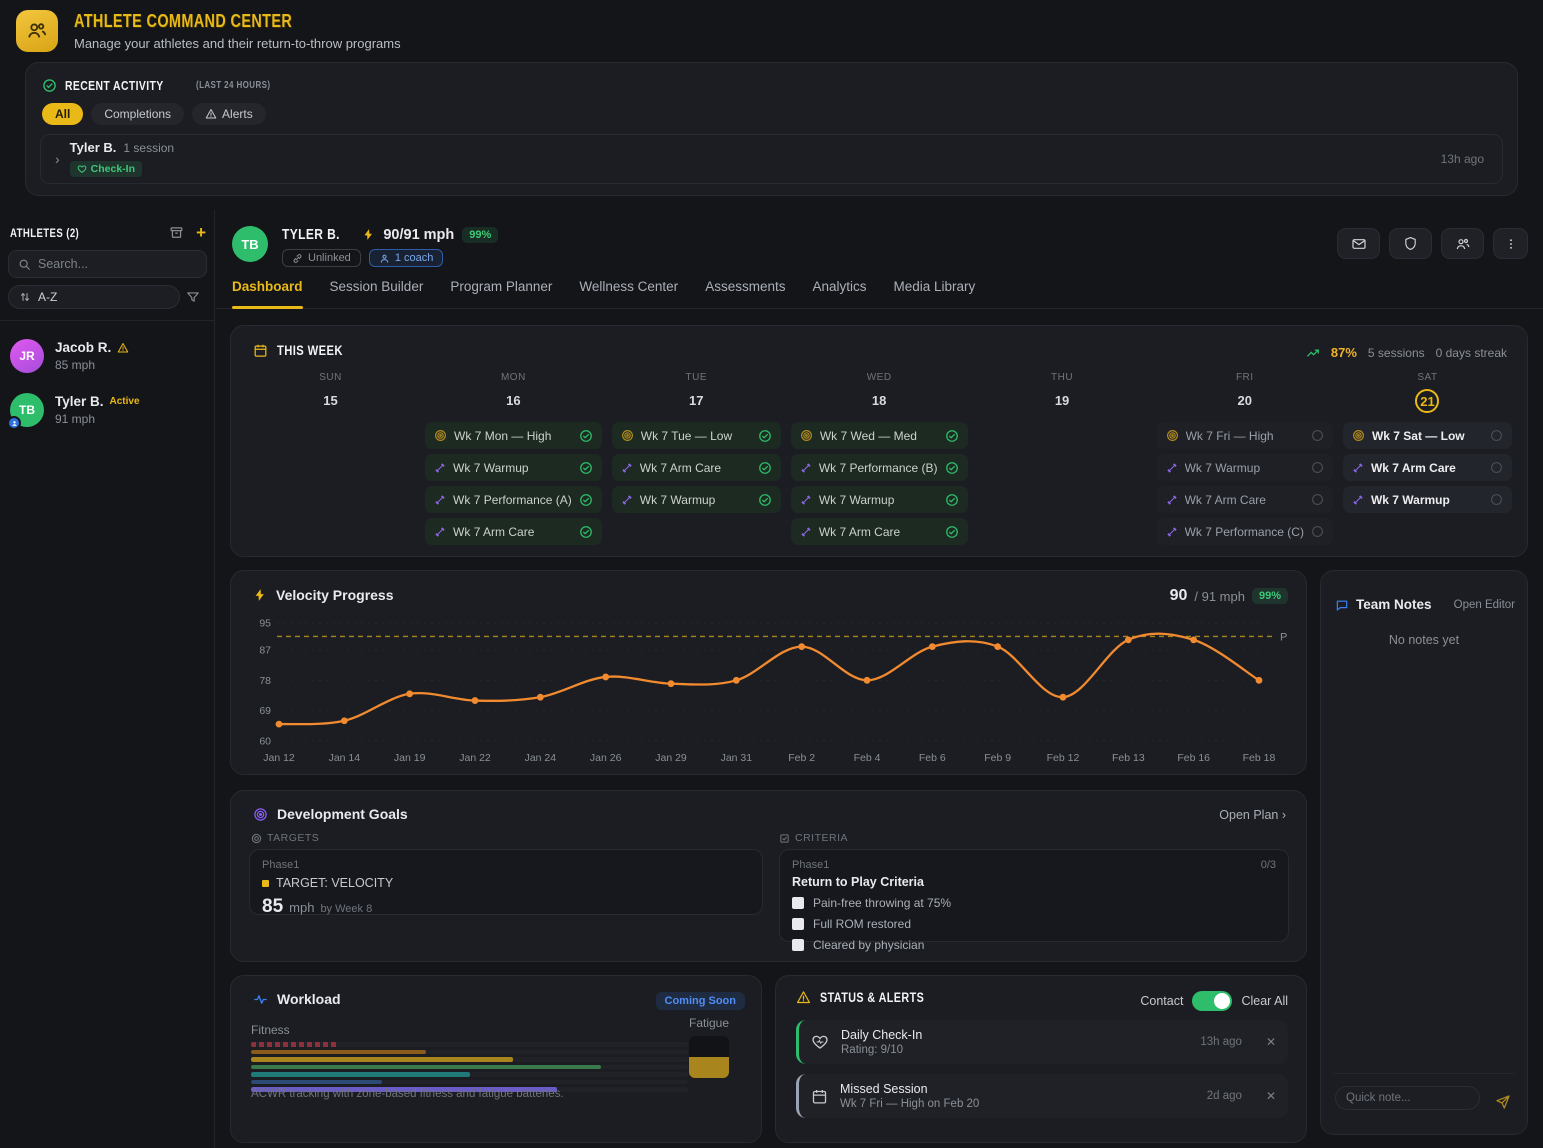  I want to click on day-label: SUN, so click(330, 377).